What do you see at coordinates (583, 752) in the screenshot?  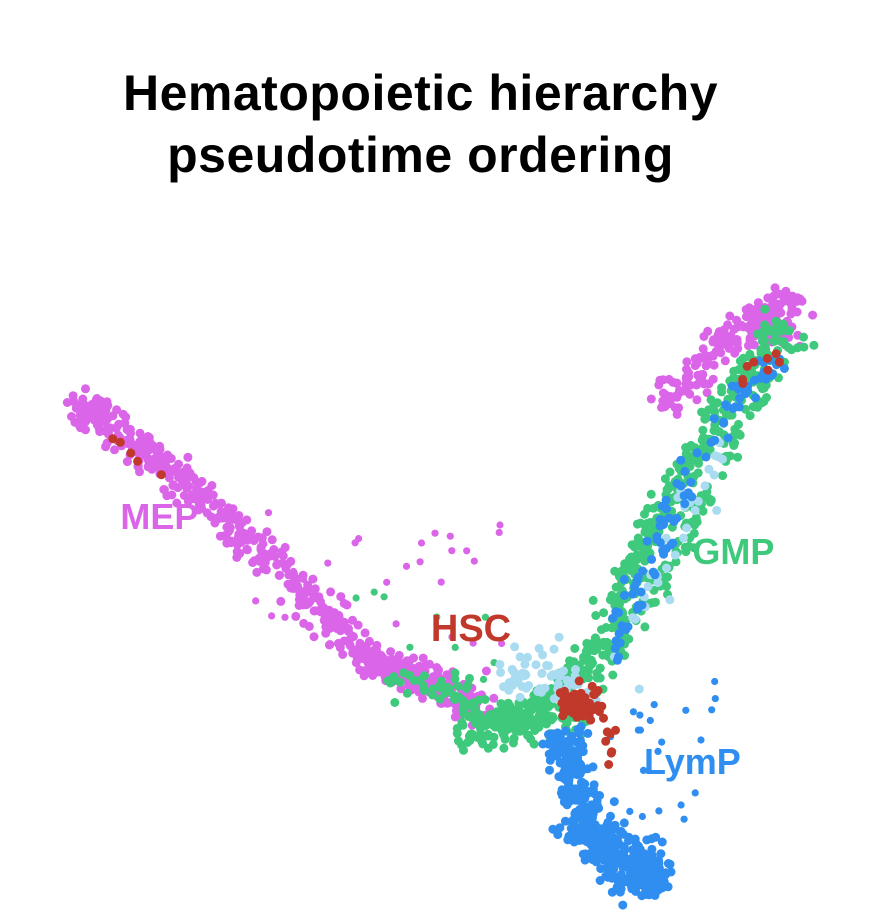 I see `scatter-point-lymp-2078` at bounding box center [583, 752].